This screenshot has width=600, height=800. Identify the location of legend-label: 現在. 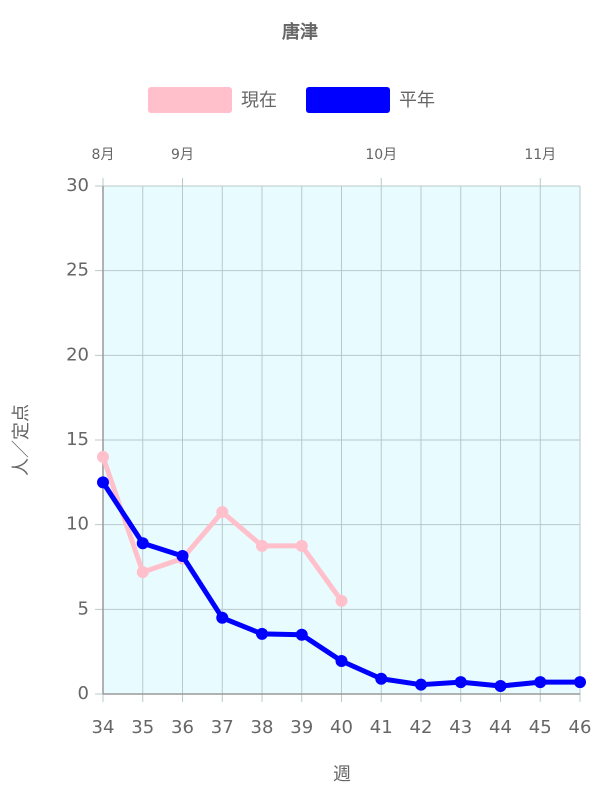
(259, 100).